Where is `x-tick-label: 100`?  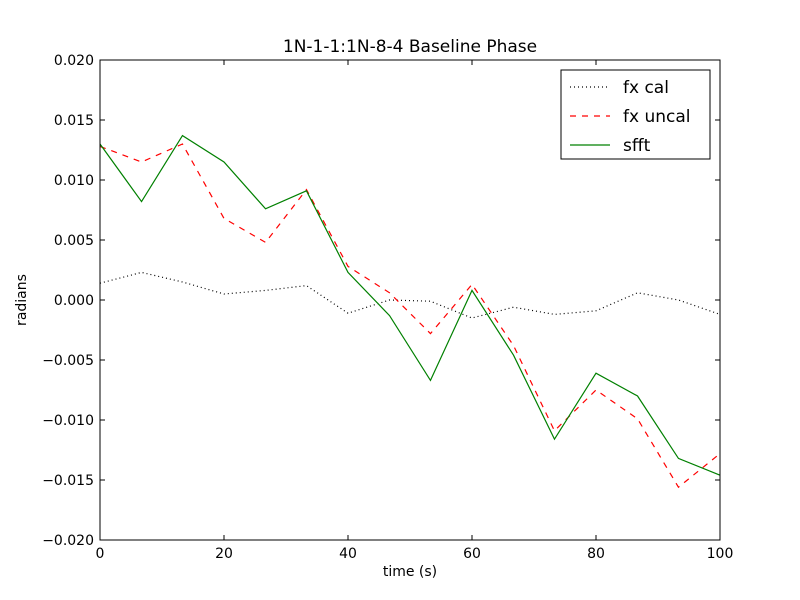 x-tick-label: 100 is located at coordinates (720, 554).